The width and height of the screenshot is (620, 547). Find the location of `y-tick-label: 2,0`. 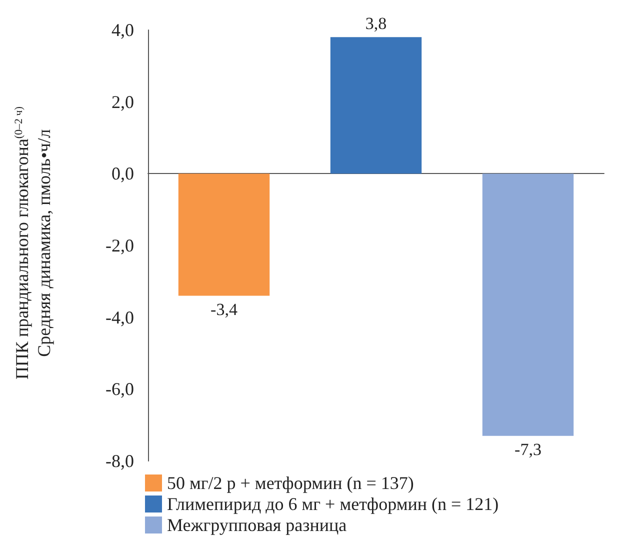

y-tick-label: 2,0 is located at coordinates (123, 102).